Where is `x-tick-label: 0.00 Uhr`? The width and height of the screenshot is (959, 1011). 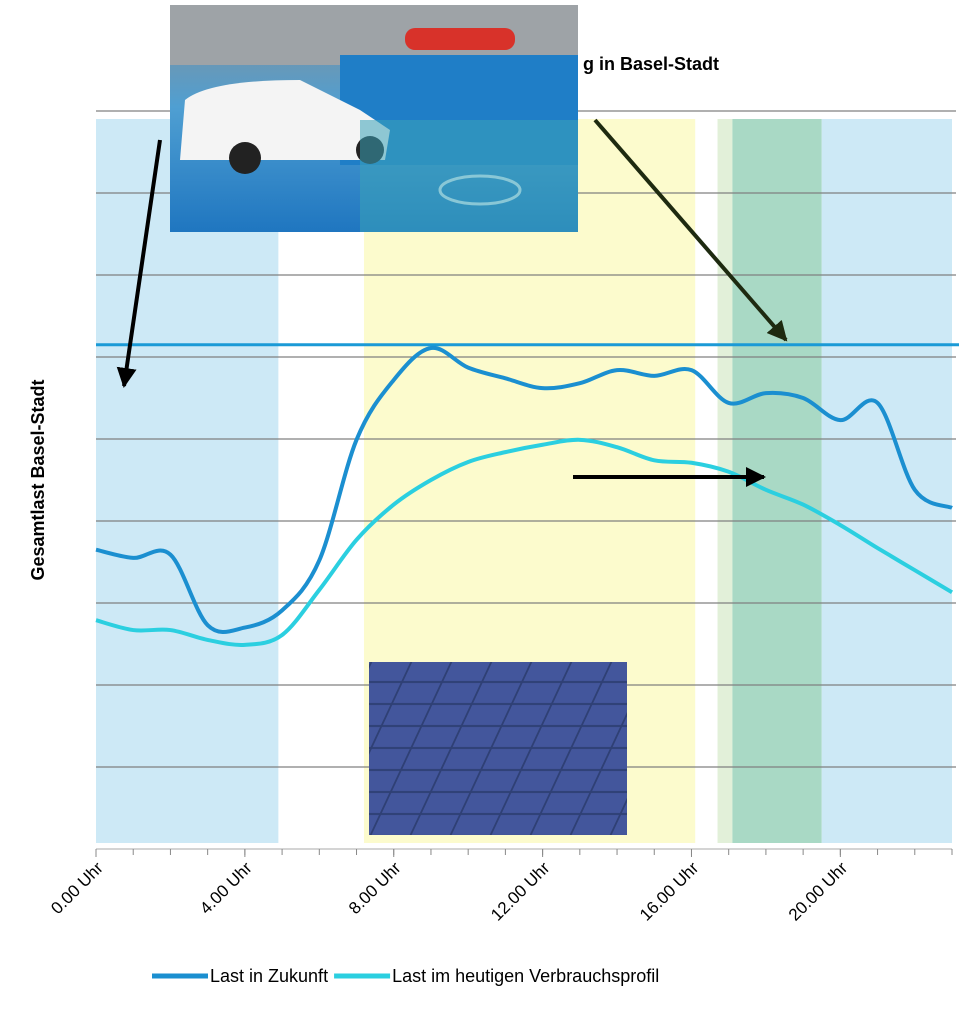 x-tick-label: 0.00 Uhr is located at coordinates (77, 888).